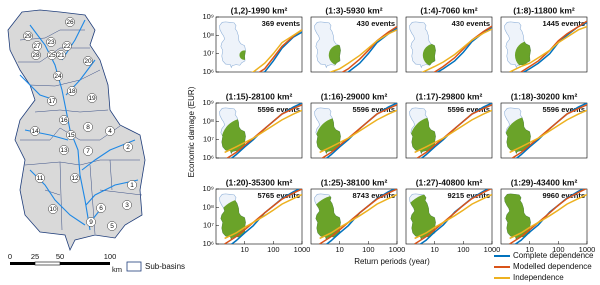 Image resolution: width=600 pixels, height=285 pixels. I want to click on panel-title: (1:25)-38100 km², so click(354, 182).